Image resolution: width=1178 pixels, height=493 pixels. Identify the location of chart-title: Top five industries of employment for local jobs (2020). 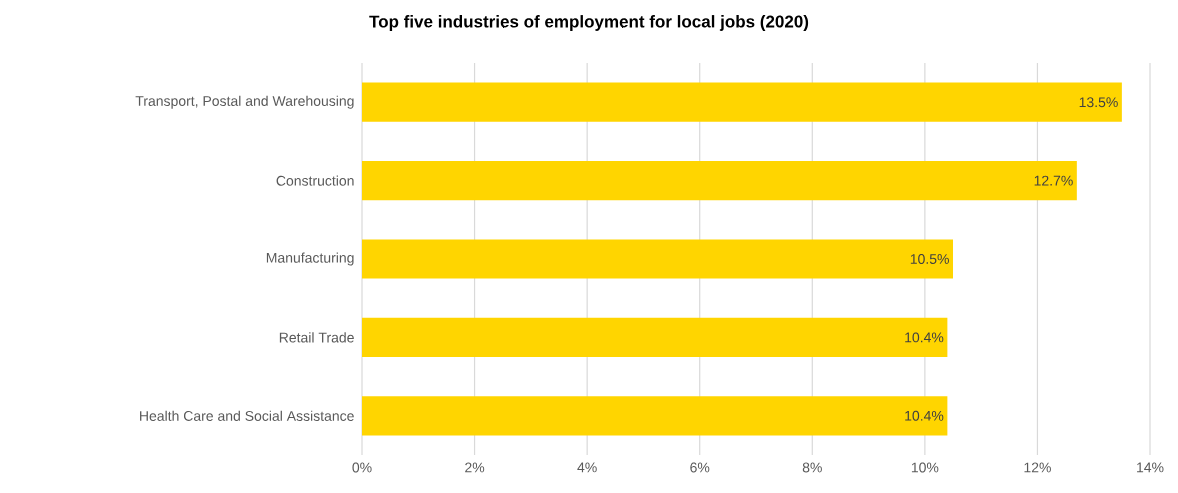
(589, 23).